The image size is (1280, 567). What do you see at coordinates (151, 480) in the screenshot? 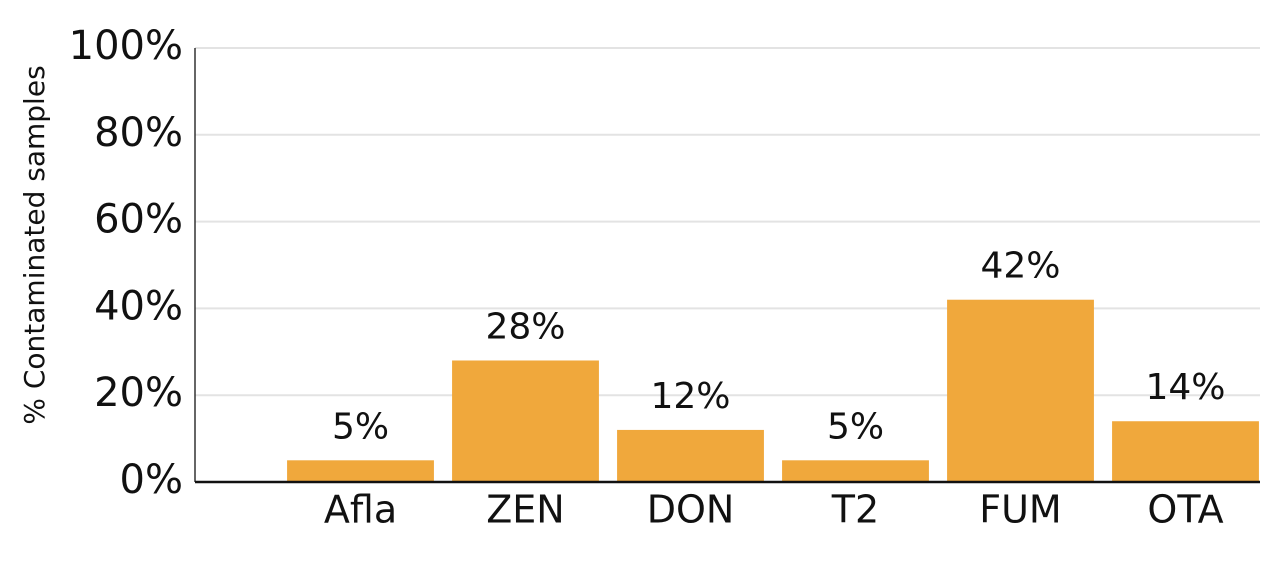
I see `y-tick-label: 0%` at bounding box center [151, 480].